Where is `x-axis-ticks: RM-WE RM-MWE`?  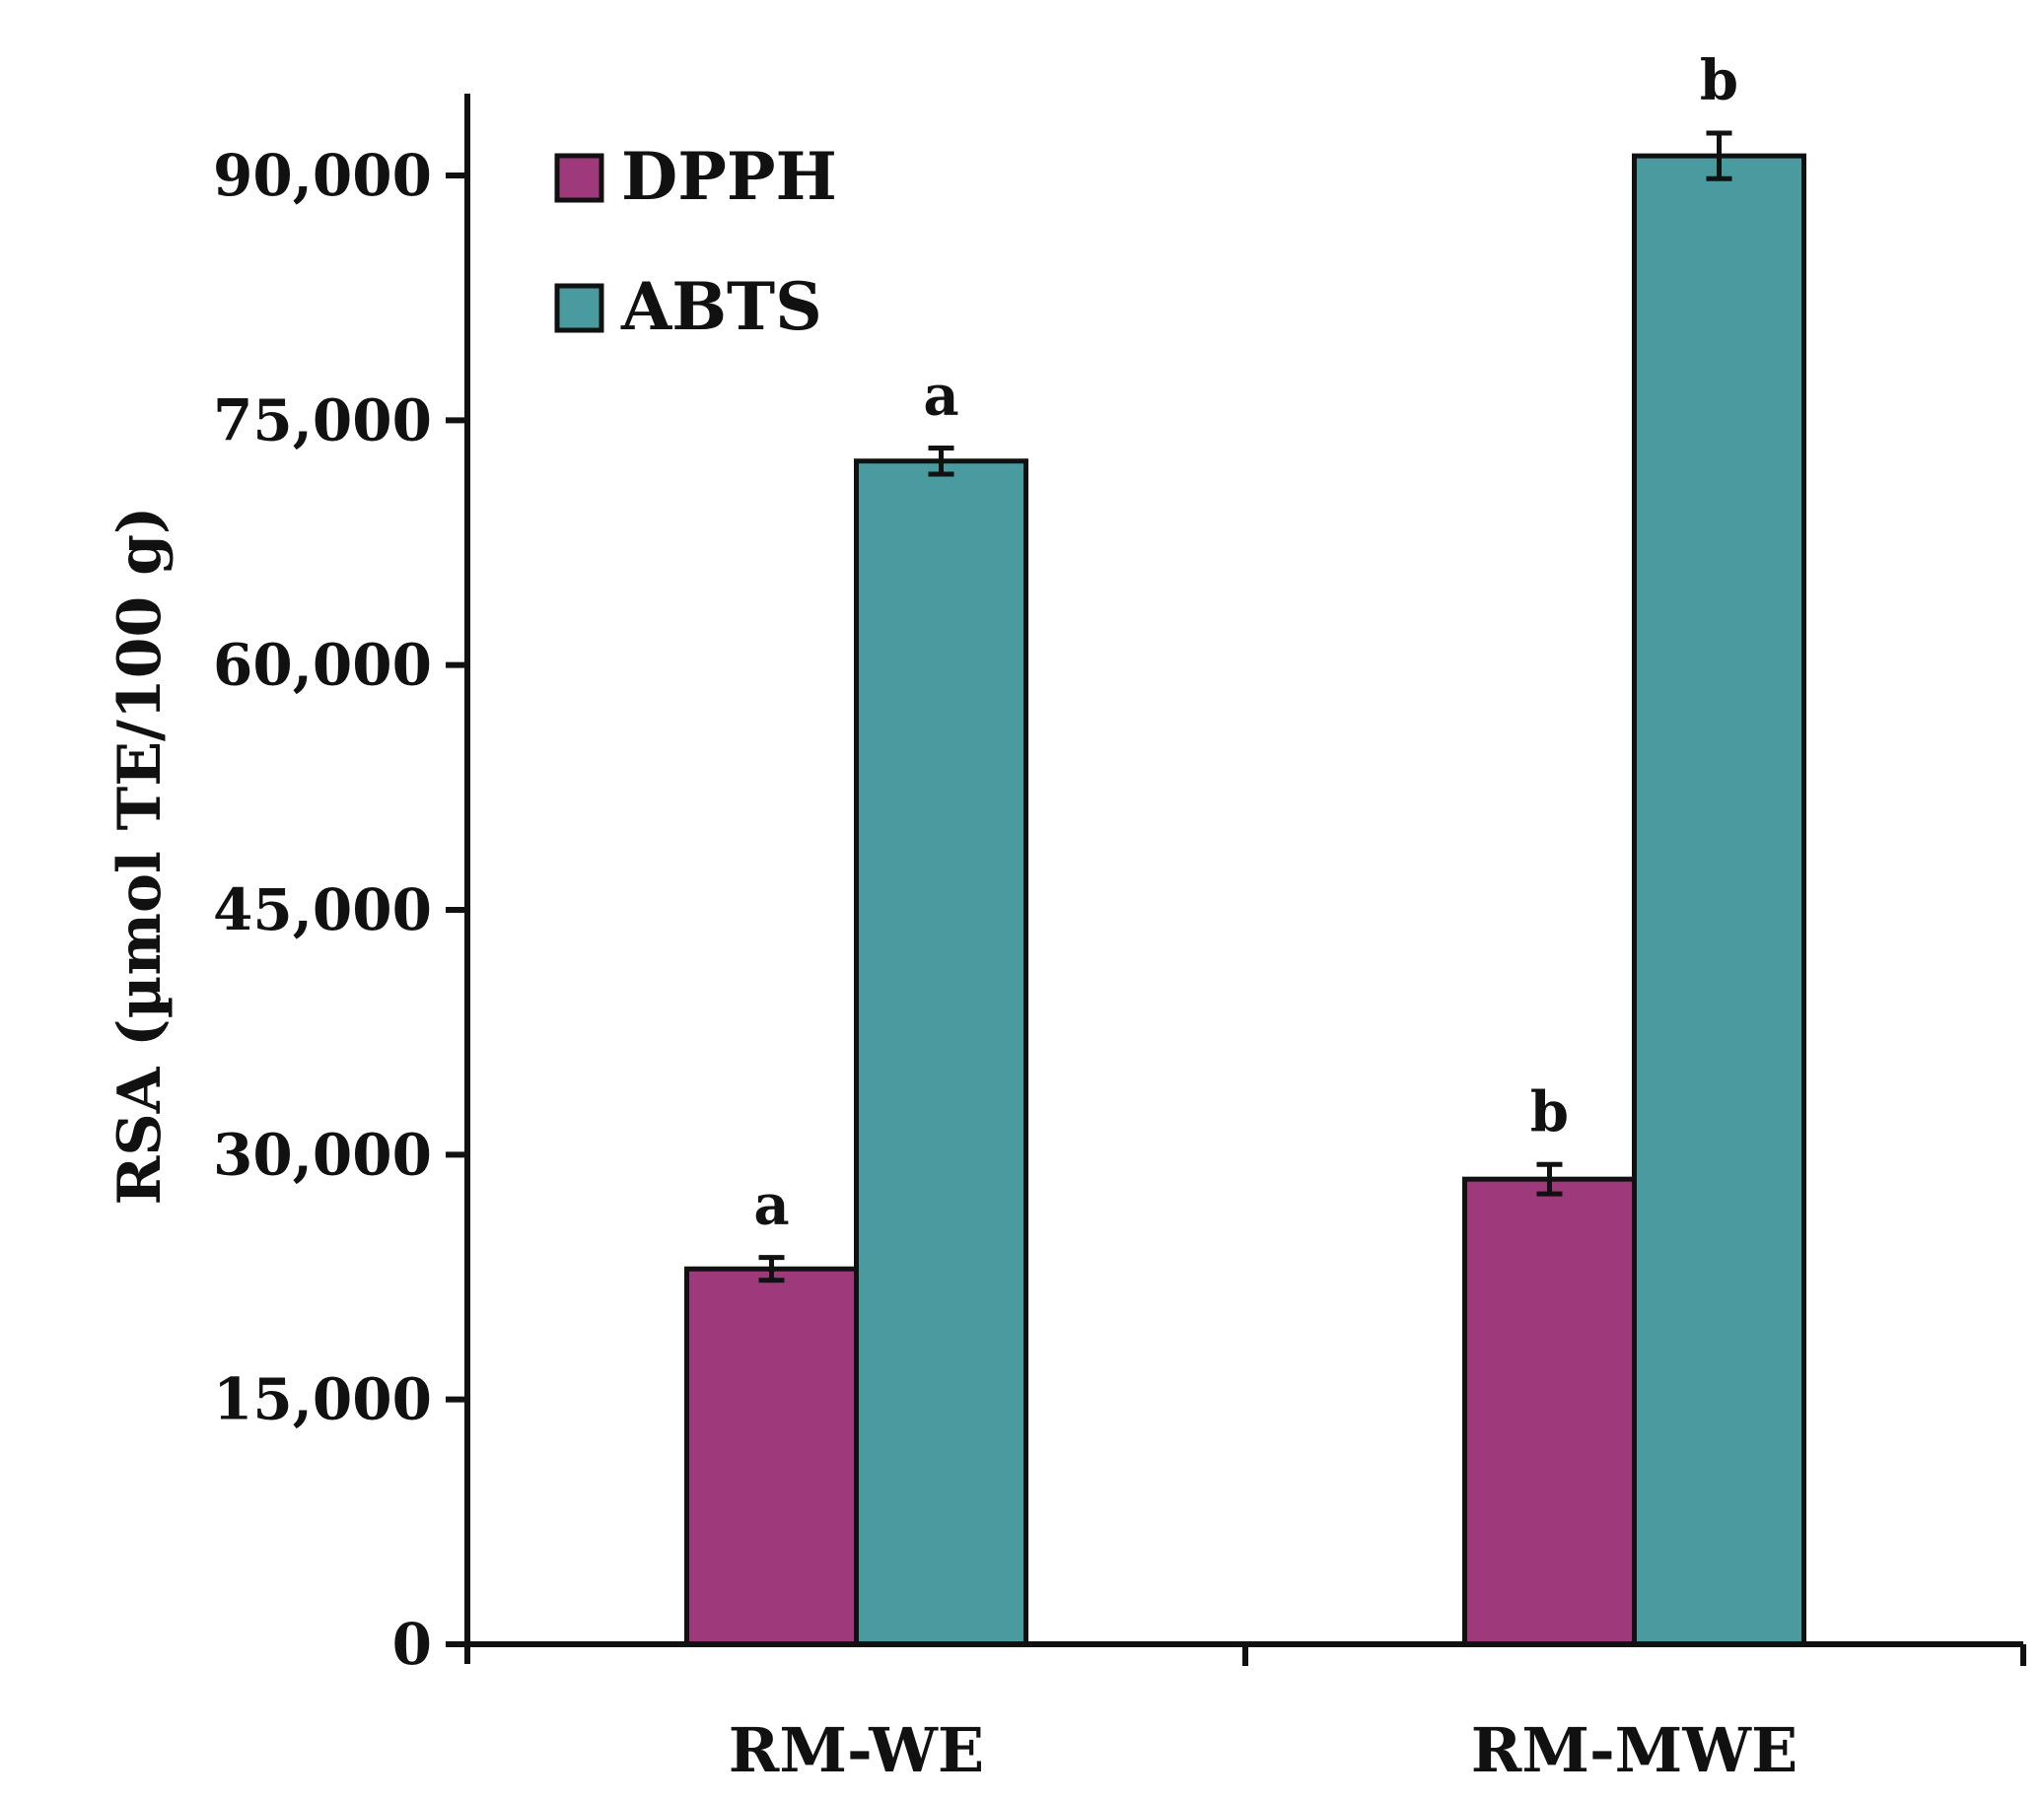
x-axis-ticks: RM-WE RM-MWE is located at coordinates (1378, 1715).